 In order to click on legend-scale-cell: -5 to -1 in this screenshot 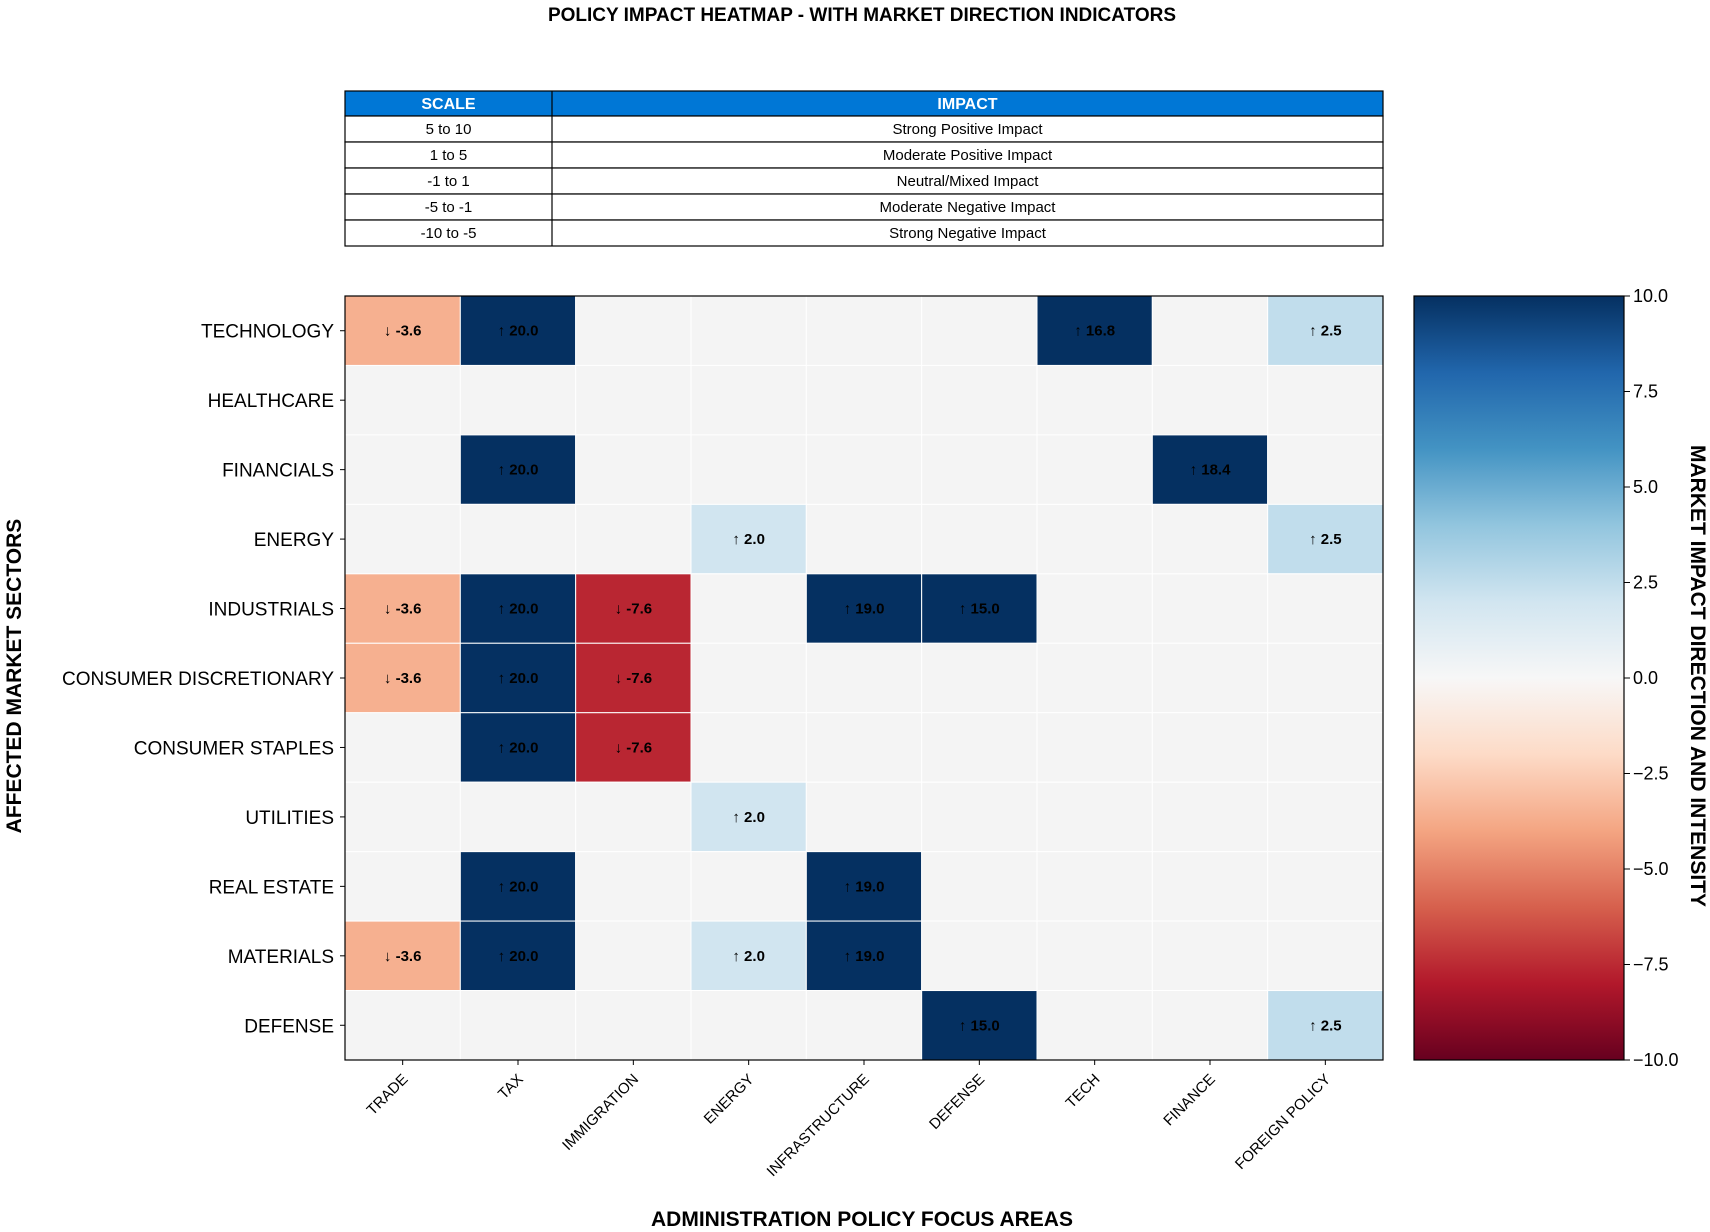, I will do `click(449, 207)`.